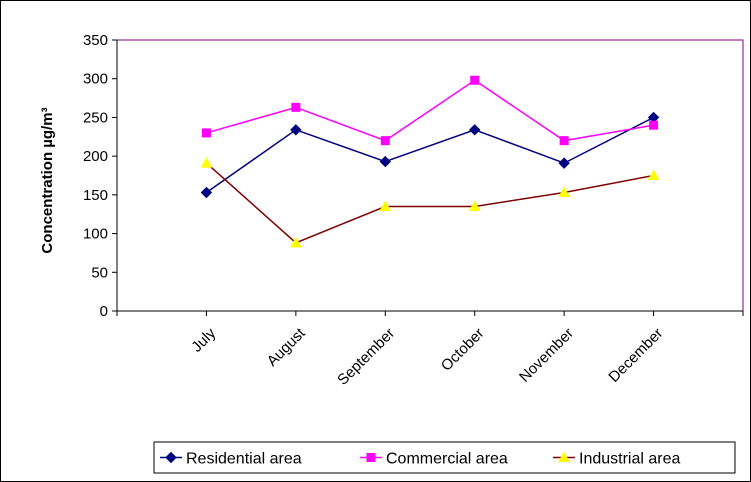  I want to click on y-tick-label: 100, so click(95, 234).